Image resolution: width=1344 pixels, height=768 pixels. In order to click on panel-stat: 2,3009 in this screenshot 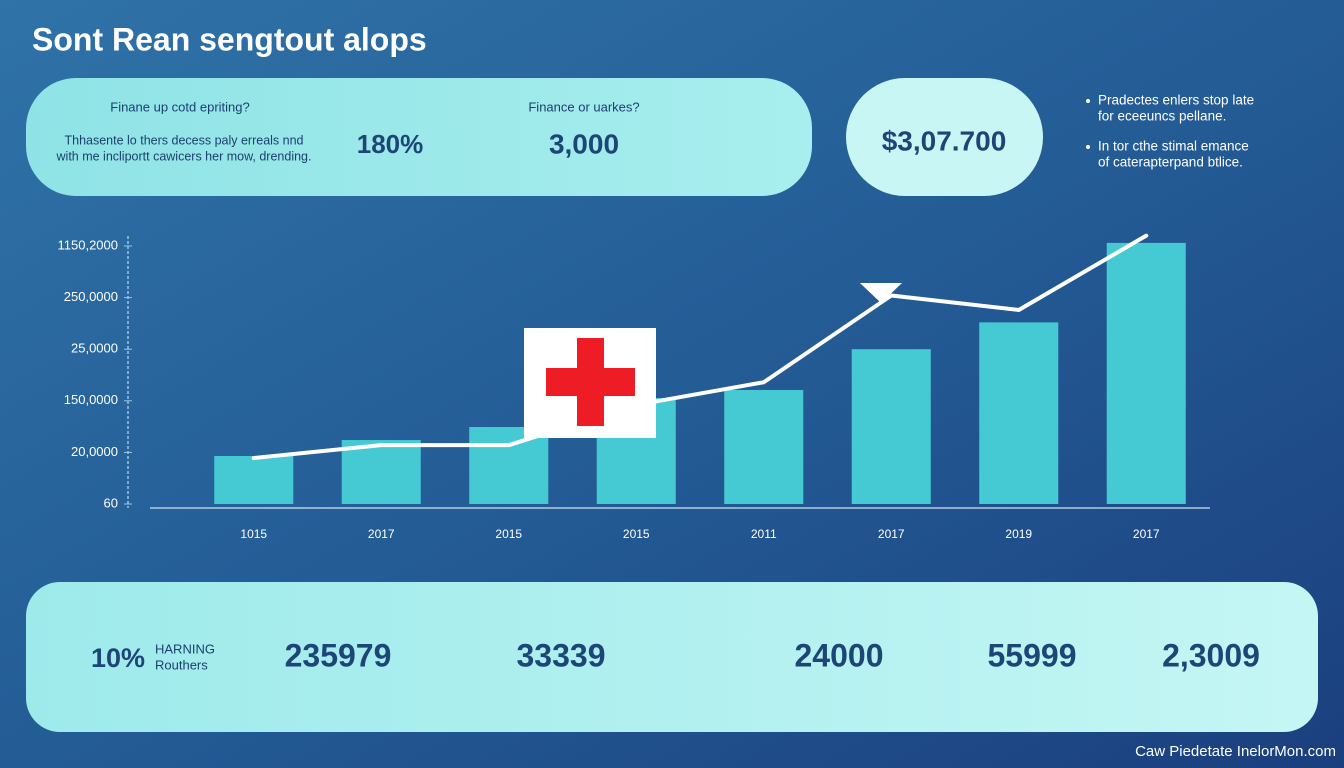, I will do `click(1211, 655)`.